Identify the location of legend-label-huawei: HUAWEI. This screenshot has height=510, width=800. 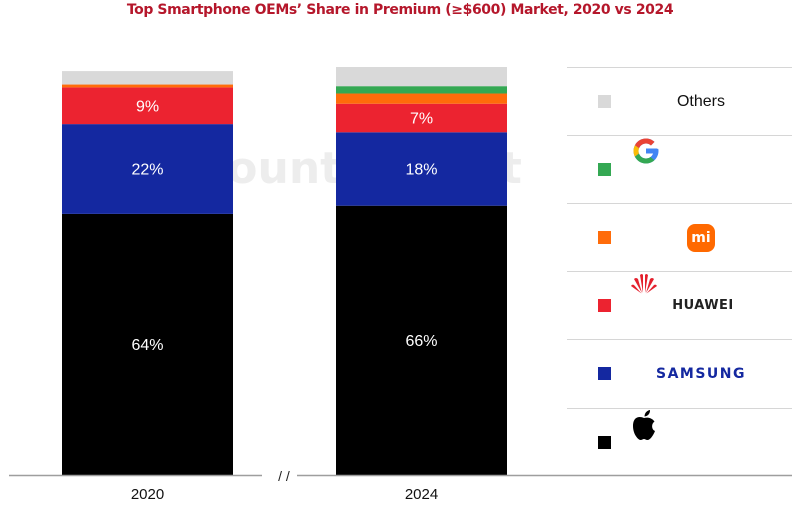
(701, 305).